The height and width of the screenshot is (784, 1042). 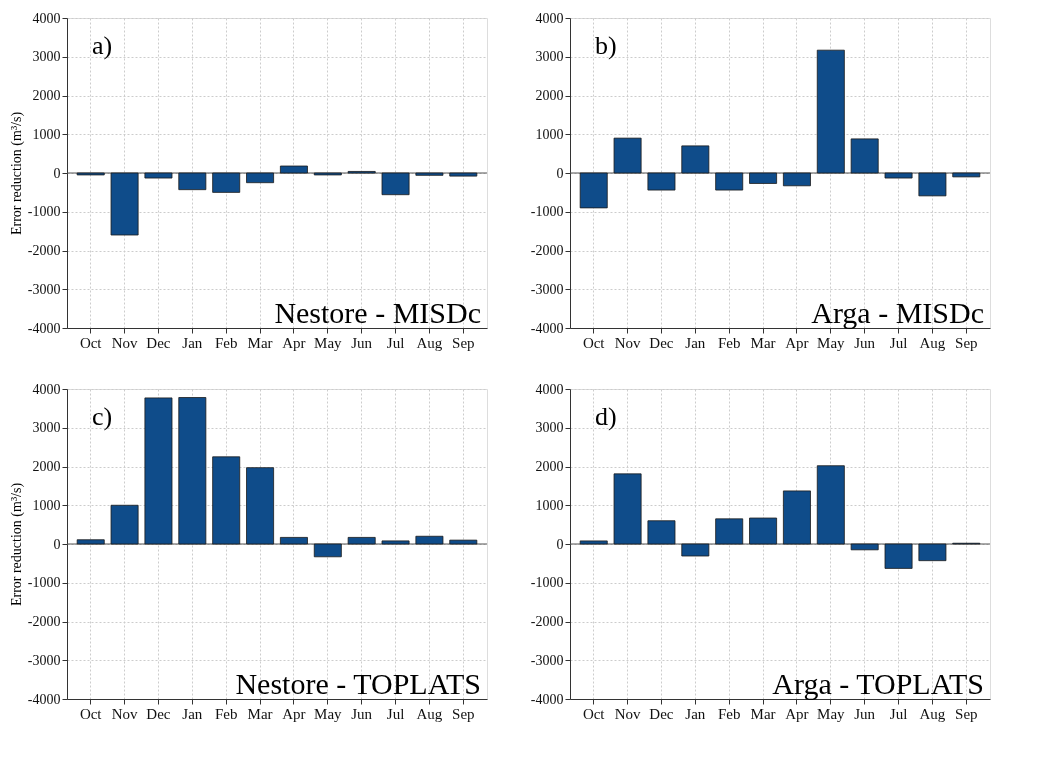 I want to click on annotation: Nestore - MISDc, so click(x=377, y=312).